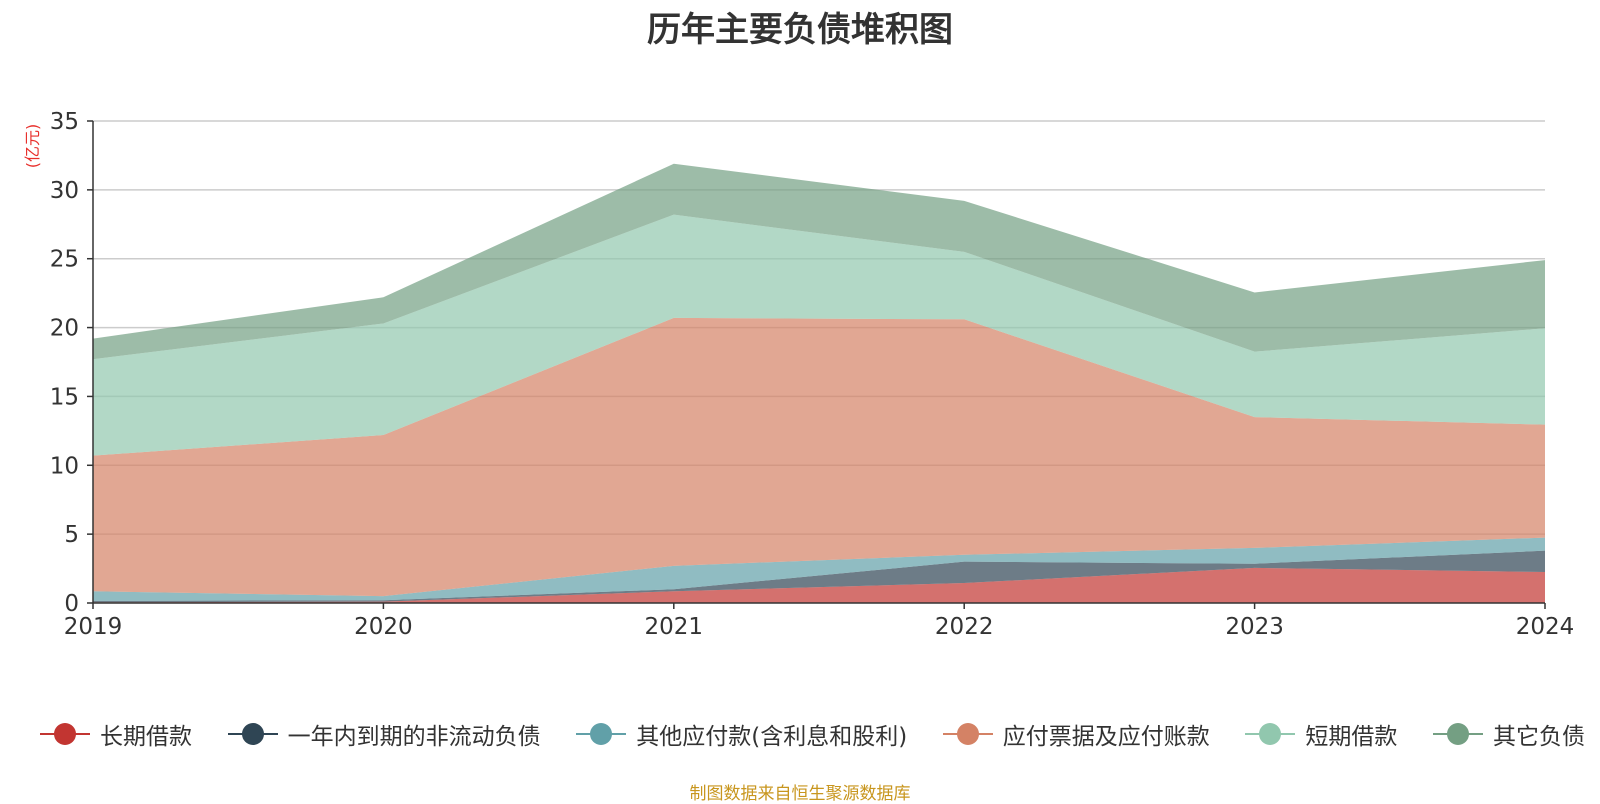 Image resolution: width=1600 pixels, height=804 pixels. I want to click on legend-label: 其它负债, so click(1539, 737).